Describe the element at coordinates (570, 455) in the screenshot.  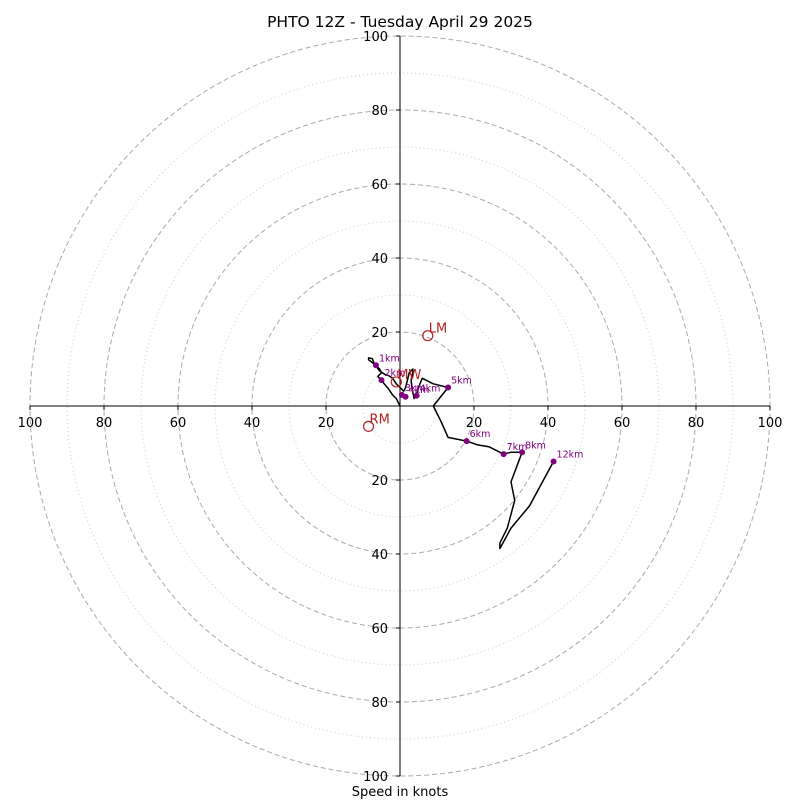
I see `height-marker-label: 12km` at that location.